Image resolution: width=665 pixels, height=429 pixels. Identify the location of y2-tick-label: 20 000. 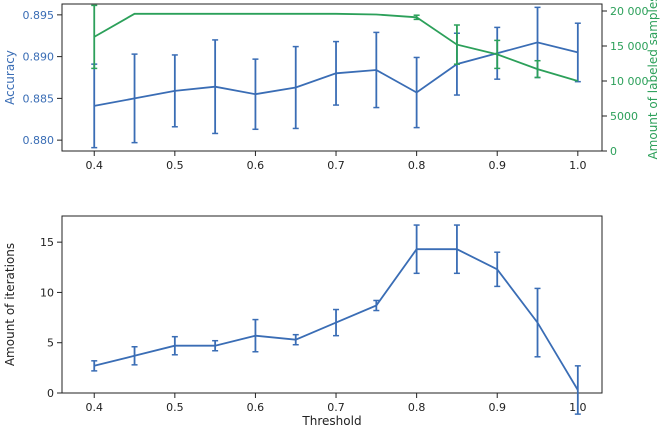
(629, 11).